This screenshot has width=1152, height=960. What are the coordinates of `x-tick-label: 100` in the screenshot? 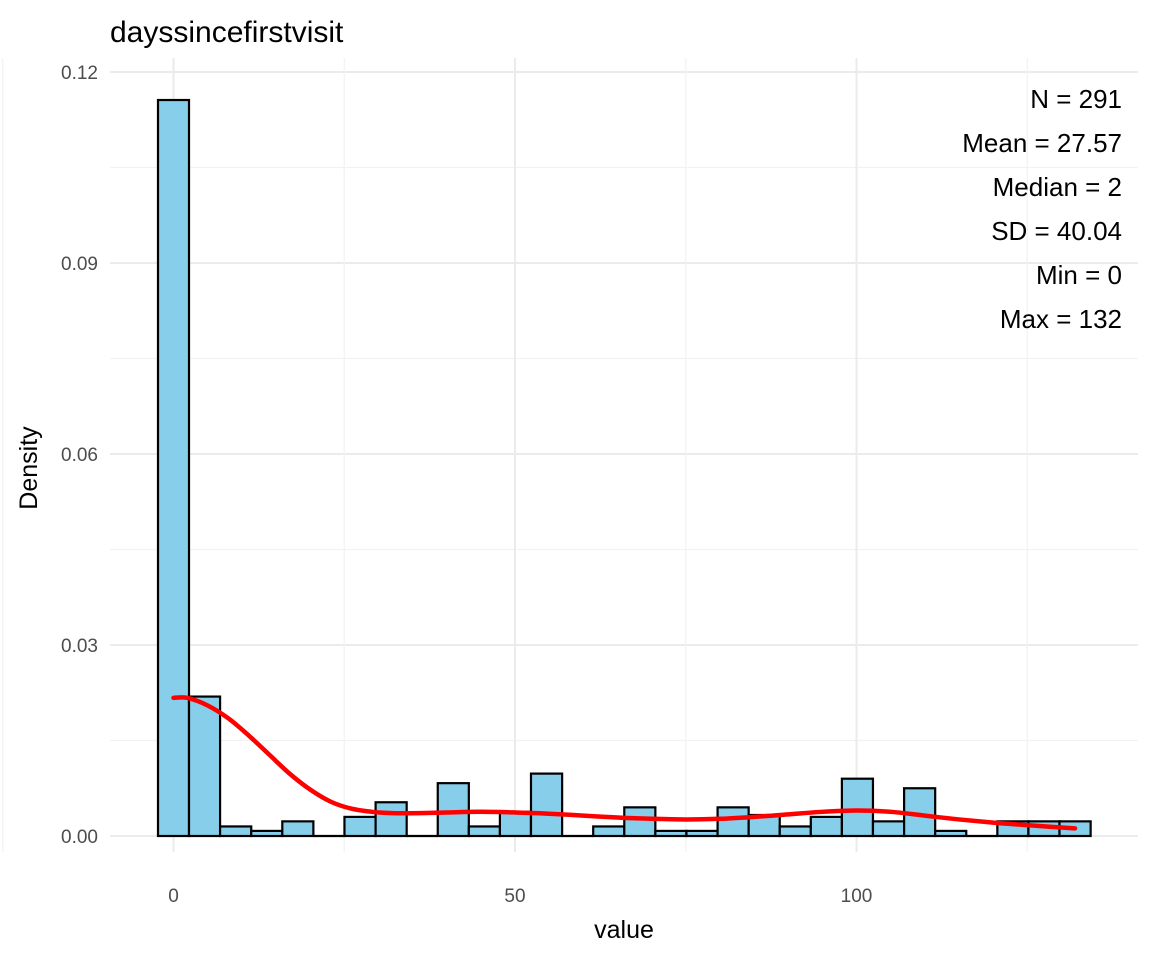 It's located at (857, 896).